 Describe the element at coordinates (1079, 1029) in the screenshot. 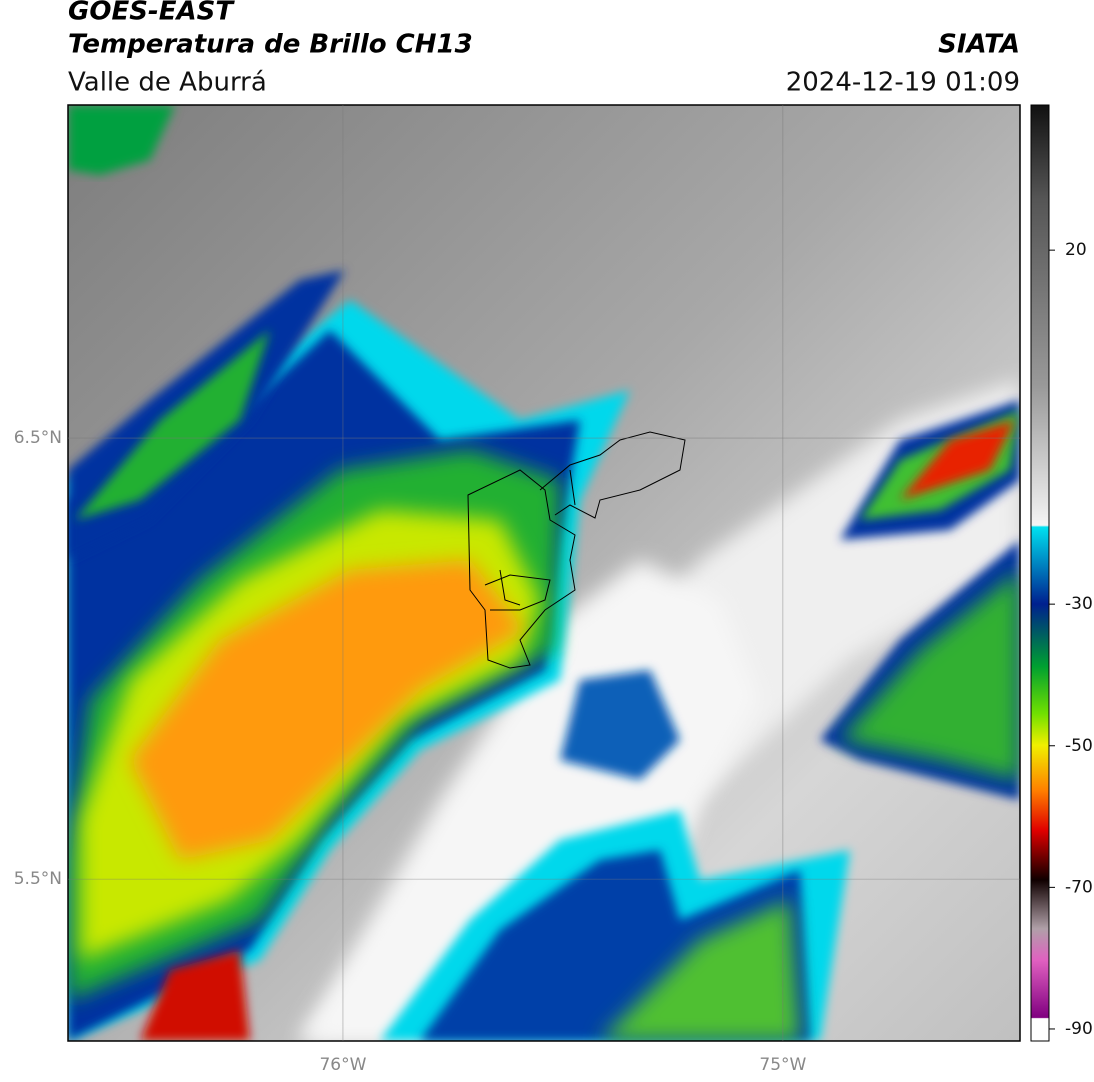

I see `colorbar-tick-label: -90` at that location.